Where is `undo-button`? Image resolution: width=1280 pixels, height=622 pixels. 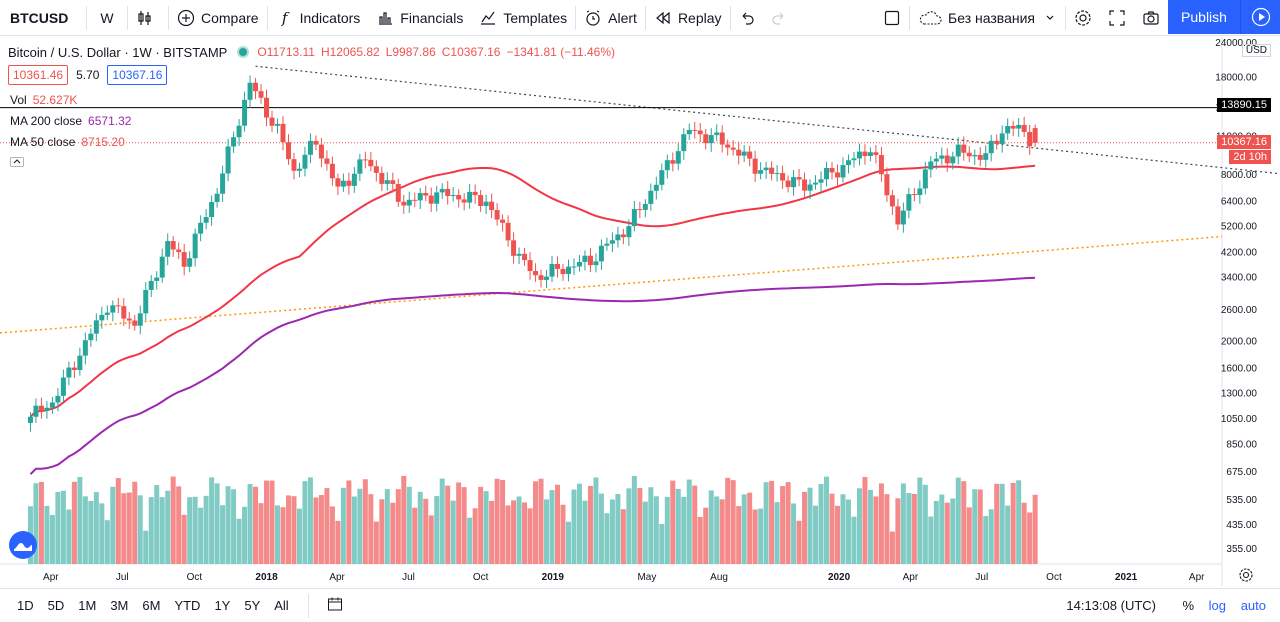
undo-button is located at coordinates (747, 18).